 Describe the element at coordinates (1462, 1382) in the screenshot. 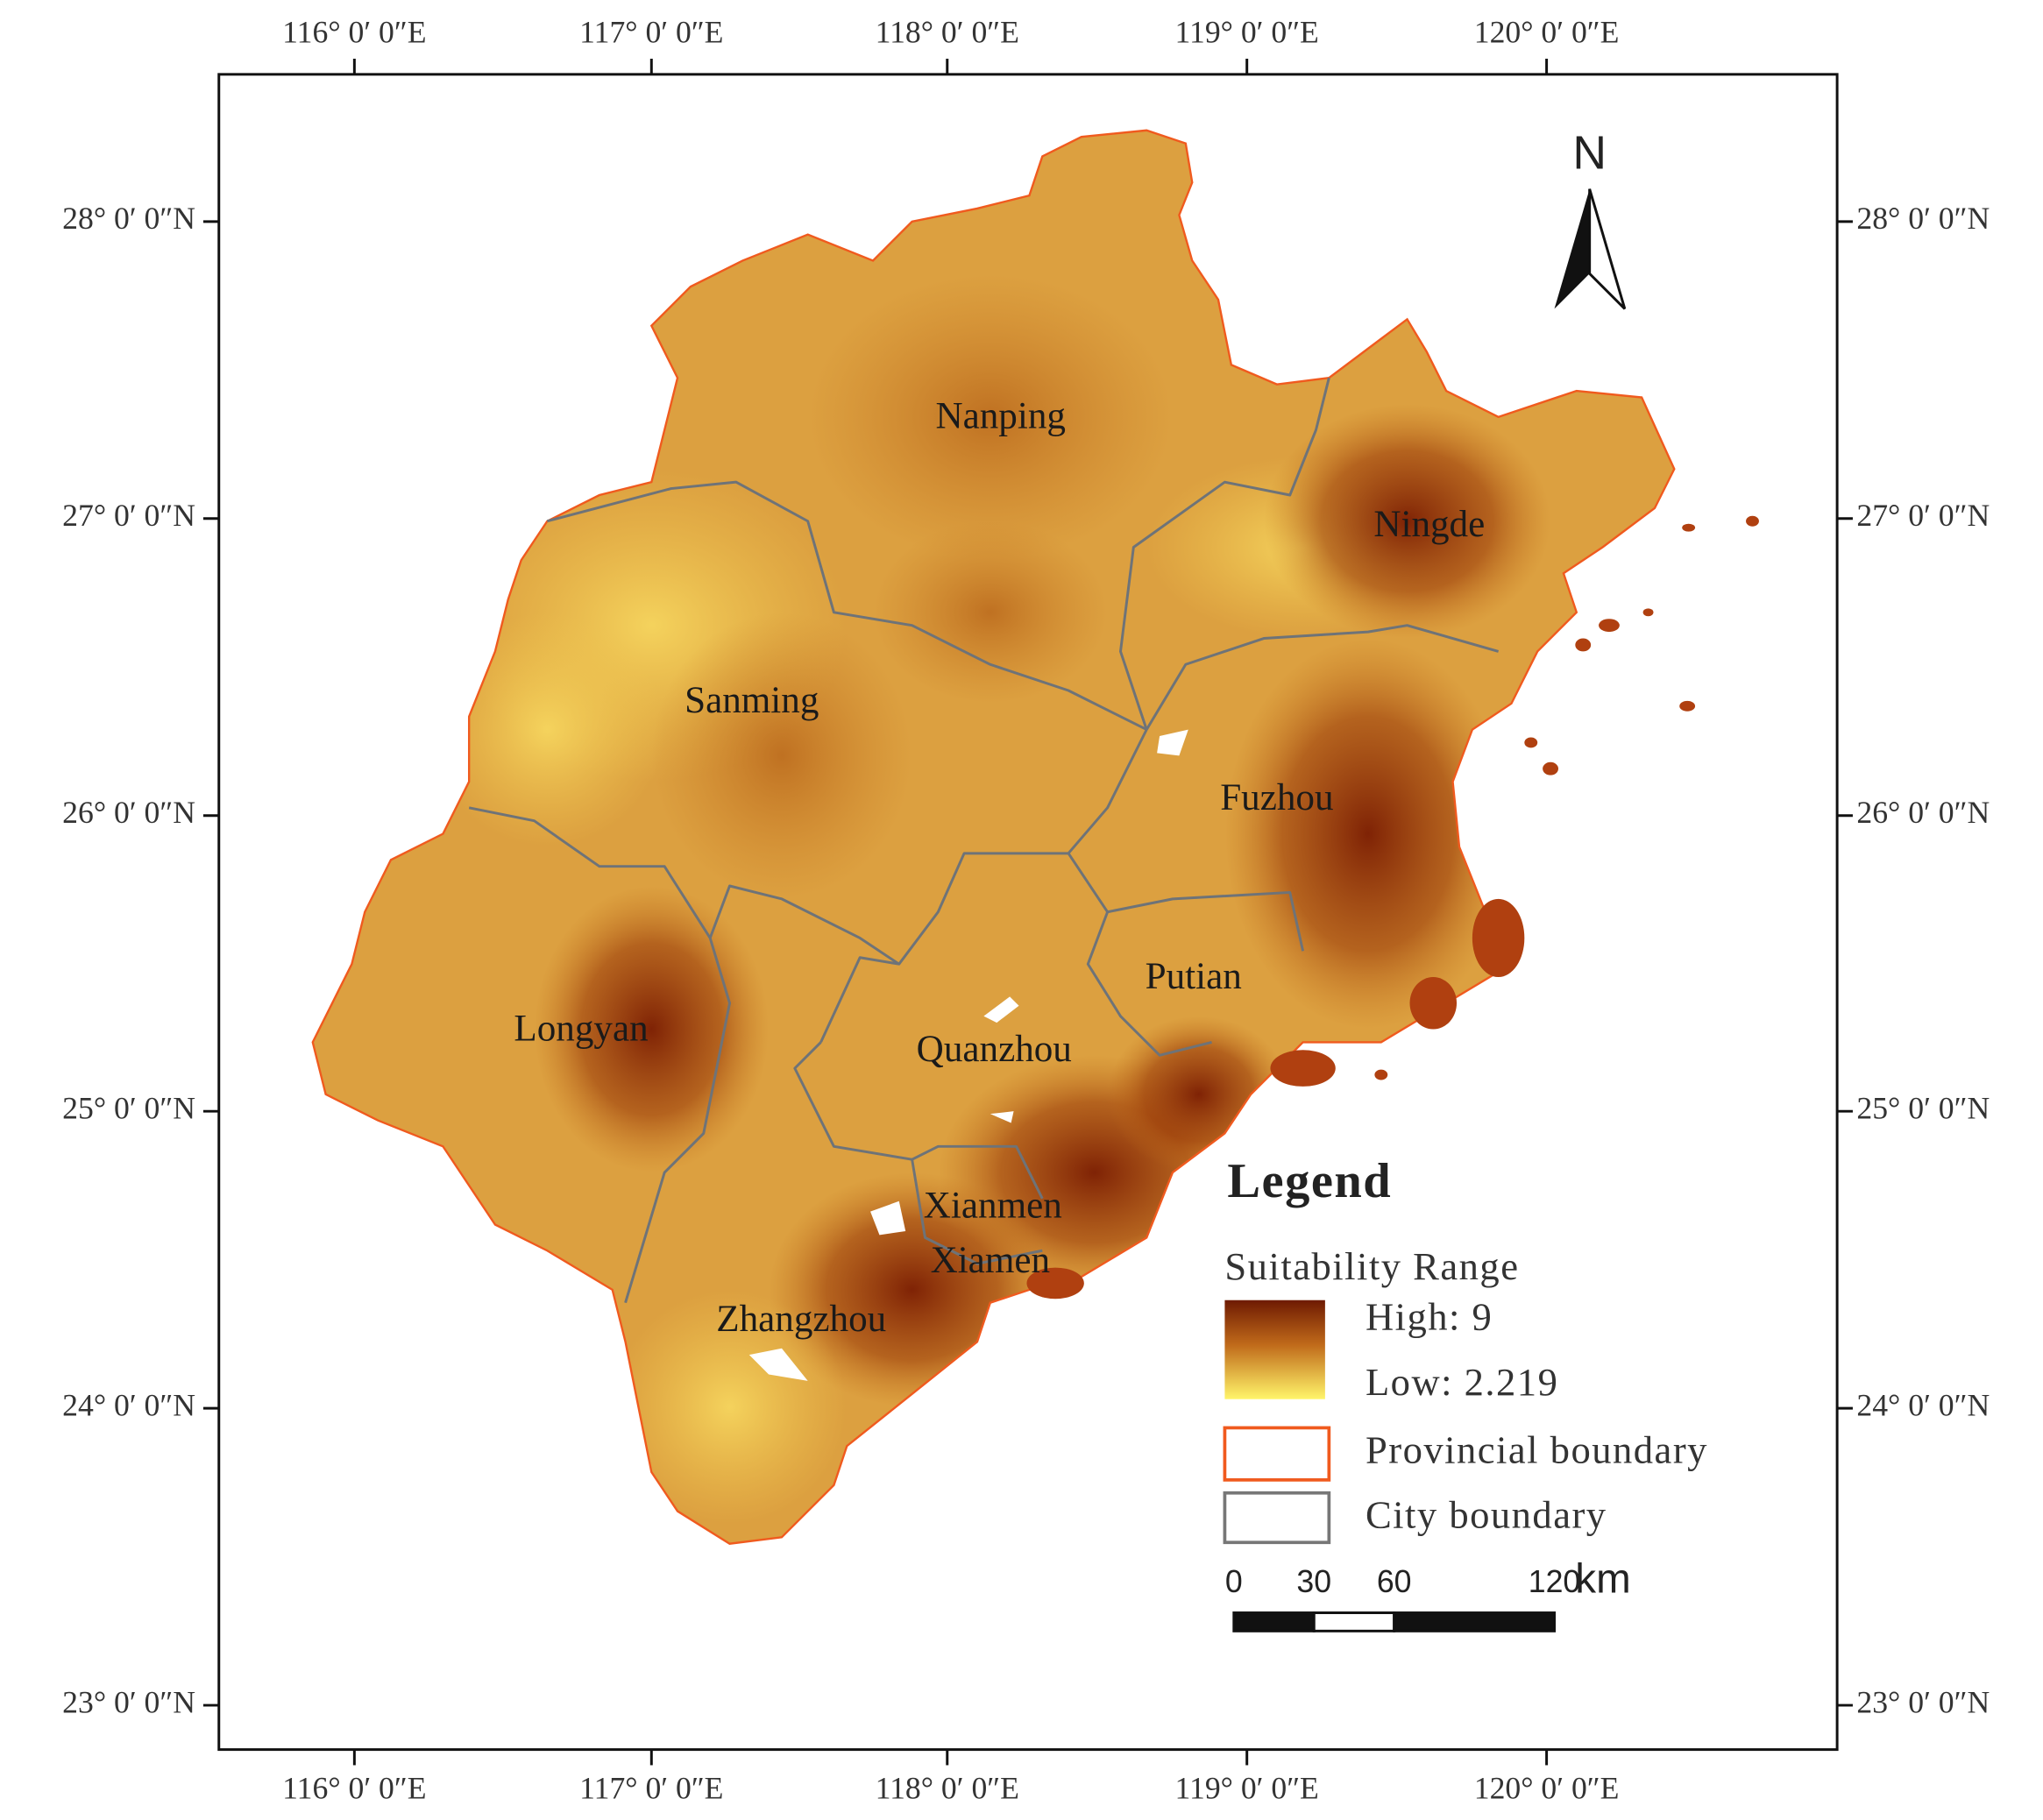

I see `legend-low: Low: 2.219` at that location.